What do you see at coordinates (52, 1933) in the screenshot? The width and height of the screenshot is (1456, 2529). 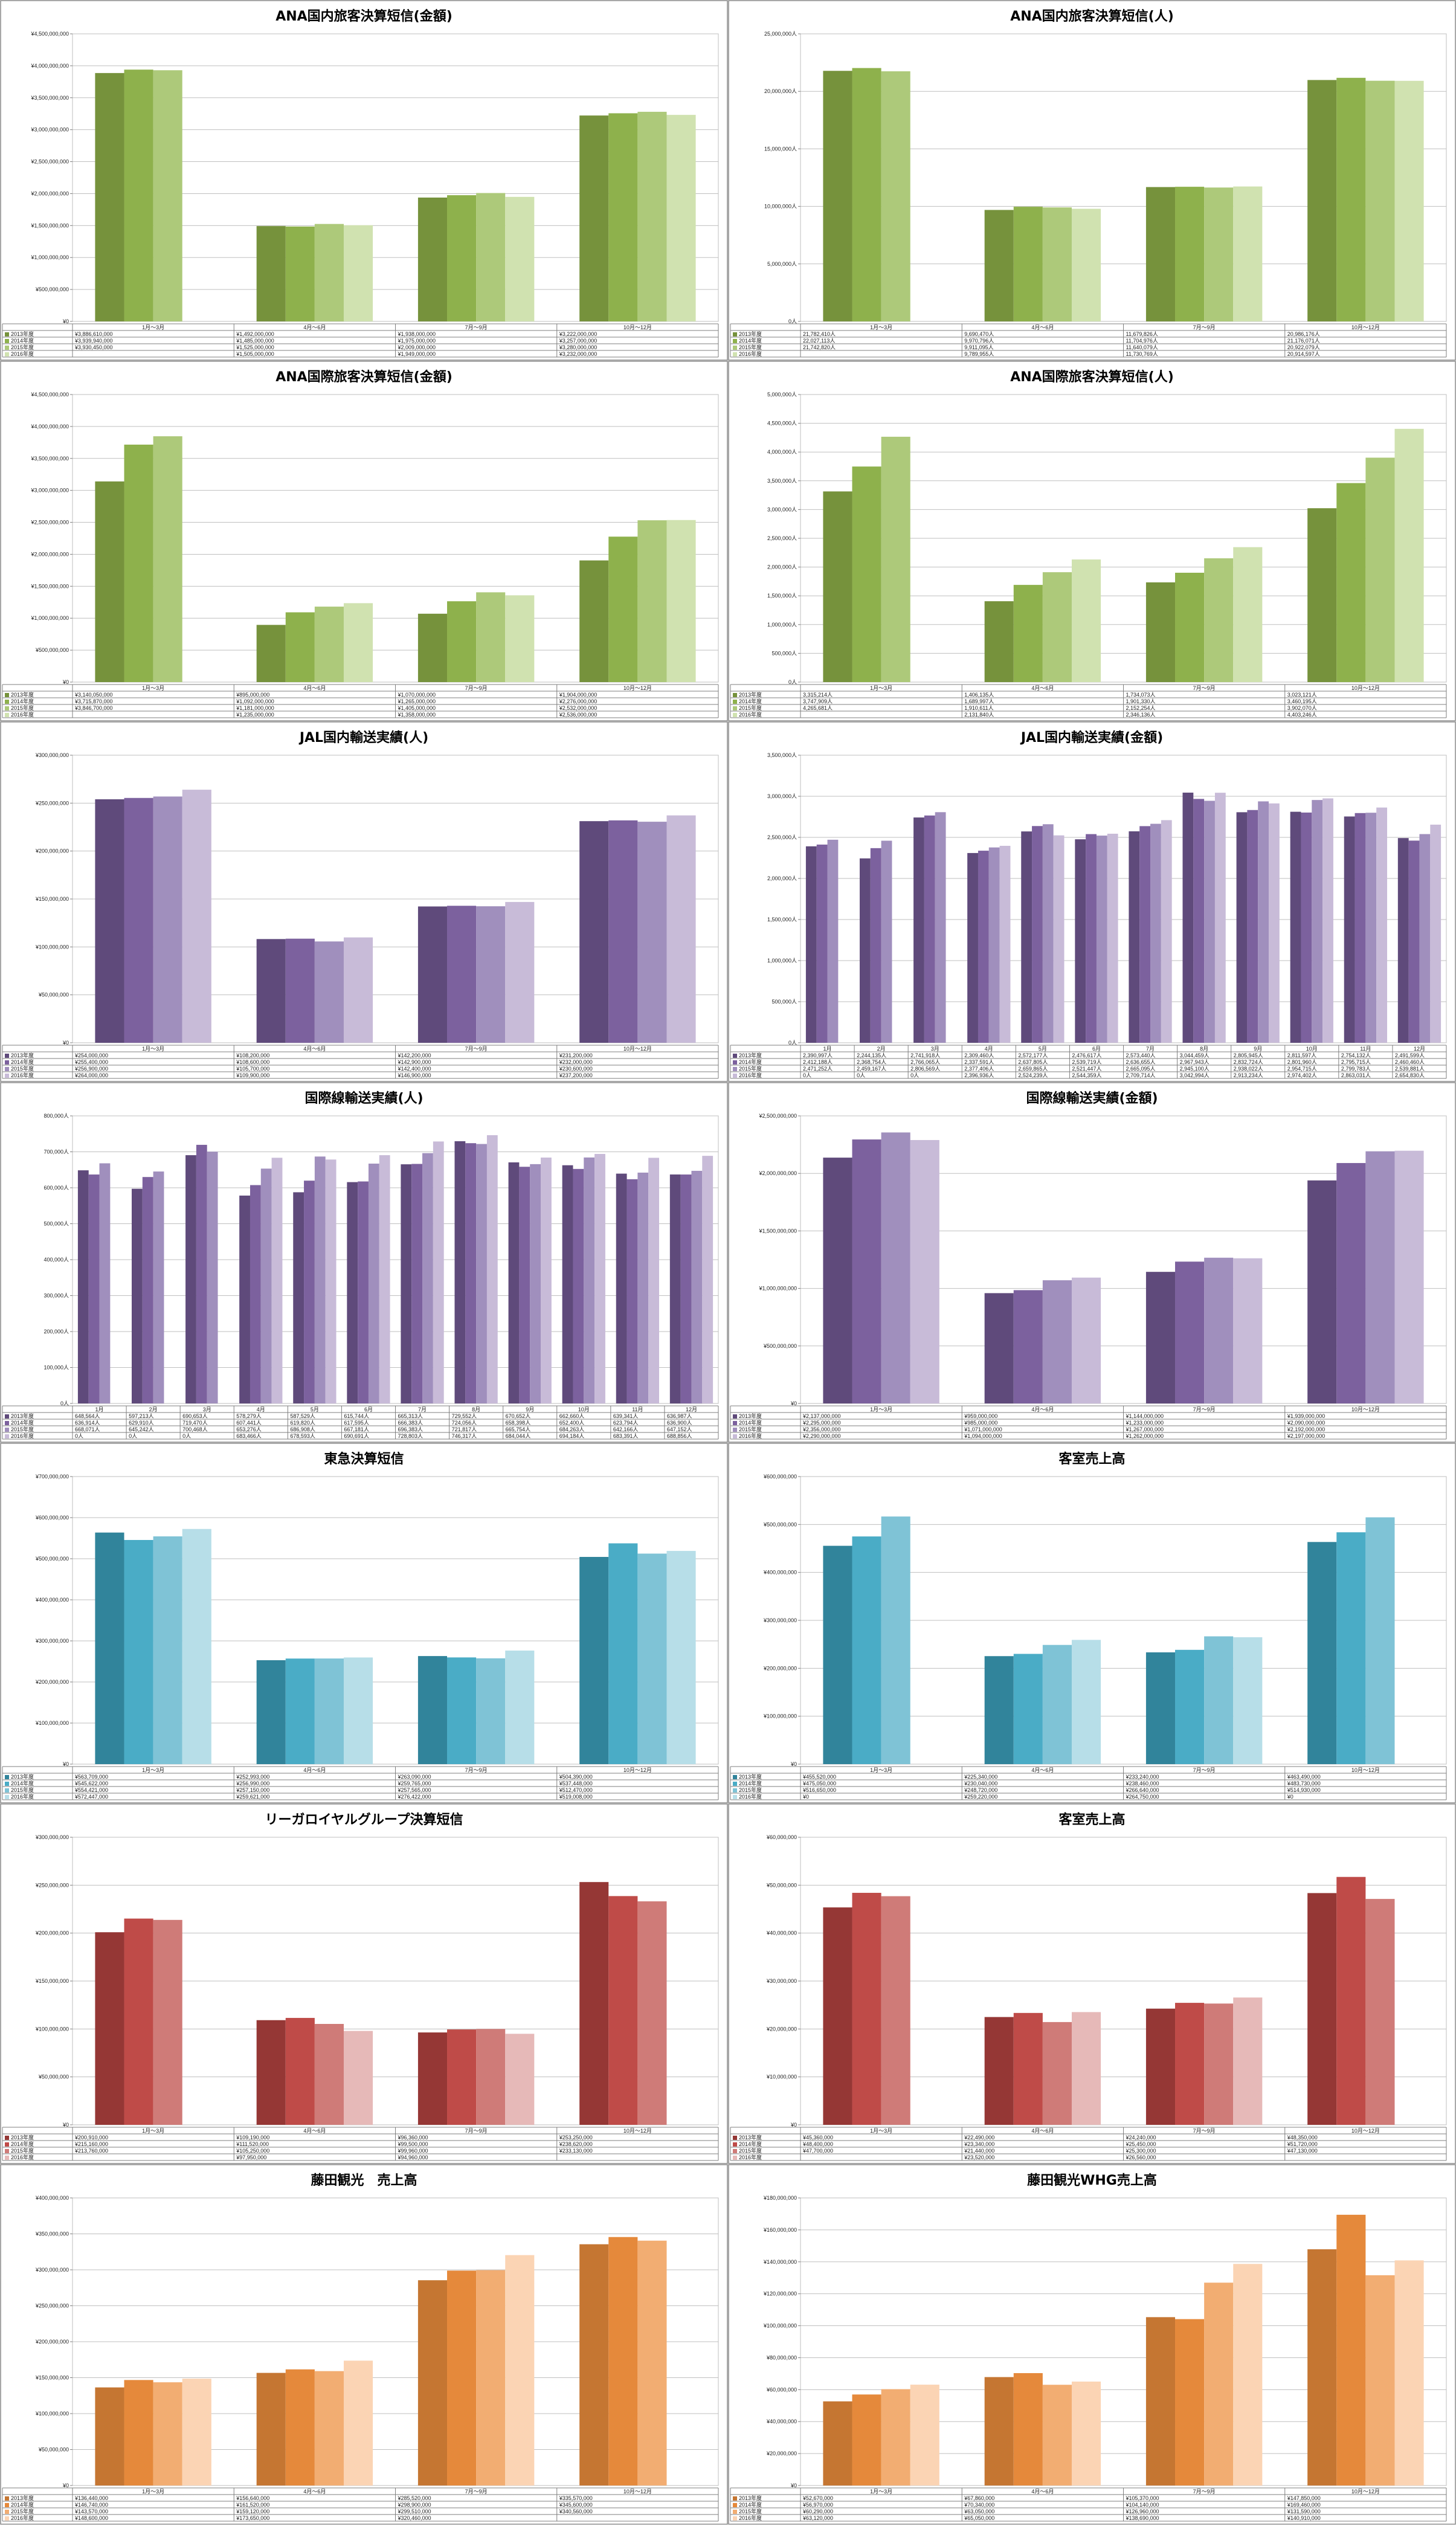 I see `y-tick-label: ¥200,000,000` at bounding box center [52, 1933].